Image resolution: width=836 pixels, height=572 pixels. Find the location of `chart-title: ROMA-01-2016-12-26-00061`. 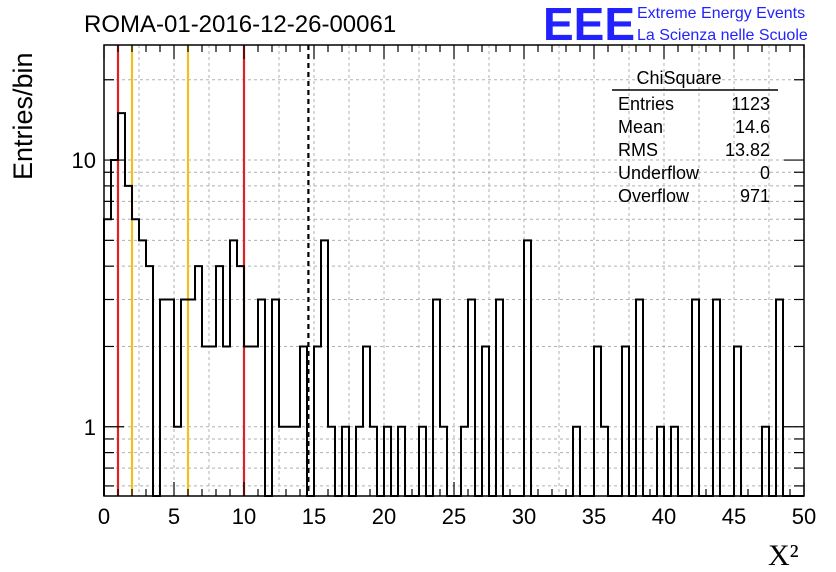

chart-title: ROMA-01-2016-12-26-00061 is located at coordinates (240, 24).